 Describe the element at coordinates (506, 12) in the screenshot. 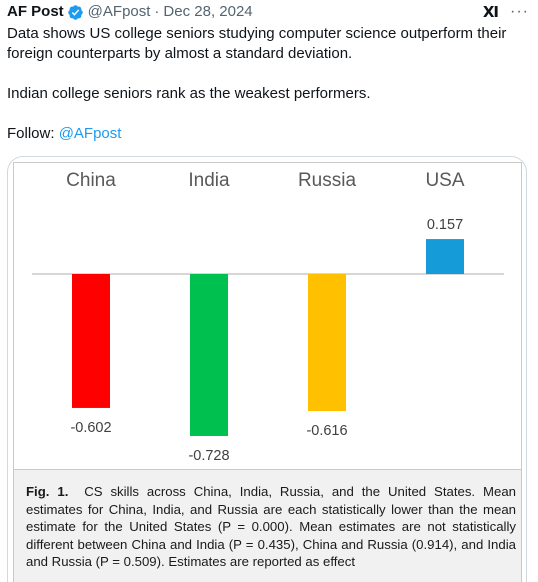

I see `header-actions: XI ···` at that location.